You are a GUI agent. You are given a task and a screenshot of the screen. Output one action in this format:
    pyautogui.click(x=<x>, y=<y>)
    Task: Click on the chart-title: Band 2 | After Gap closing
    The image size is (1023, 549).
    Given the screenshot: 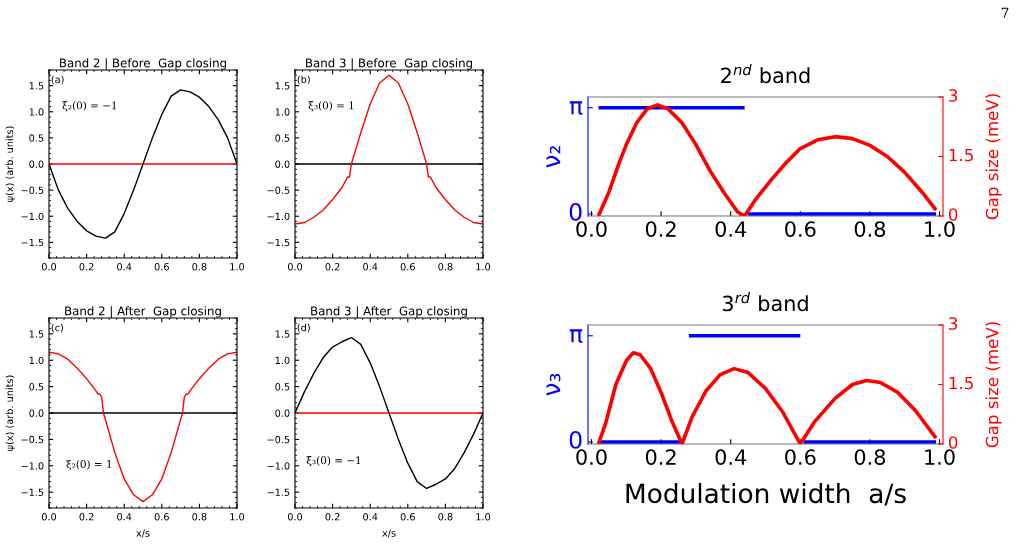 What is the action you would take?
    pyautogui.click(x=143, y=312)
    